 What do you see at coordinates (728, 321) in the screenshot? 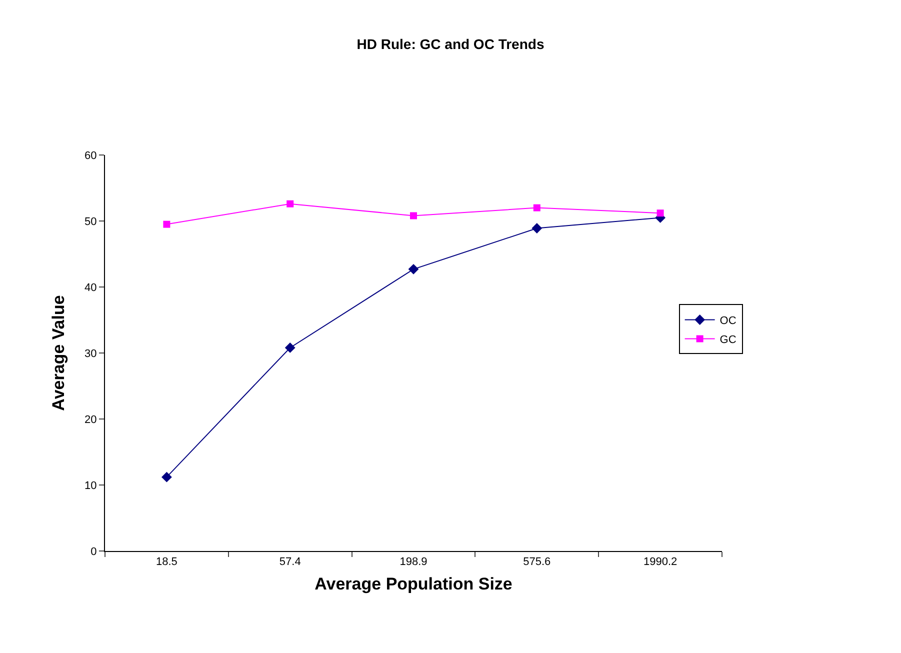
I see `legend-label: OC` at bounding box center [728, 321].